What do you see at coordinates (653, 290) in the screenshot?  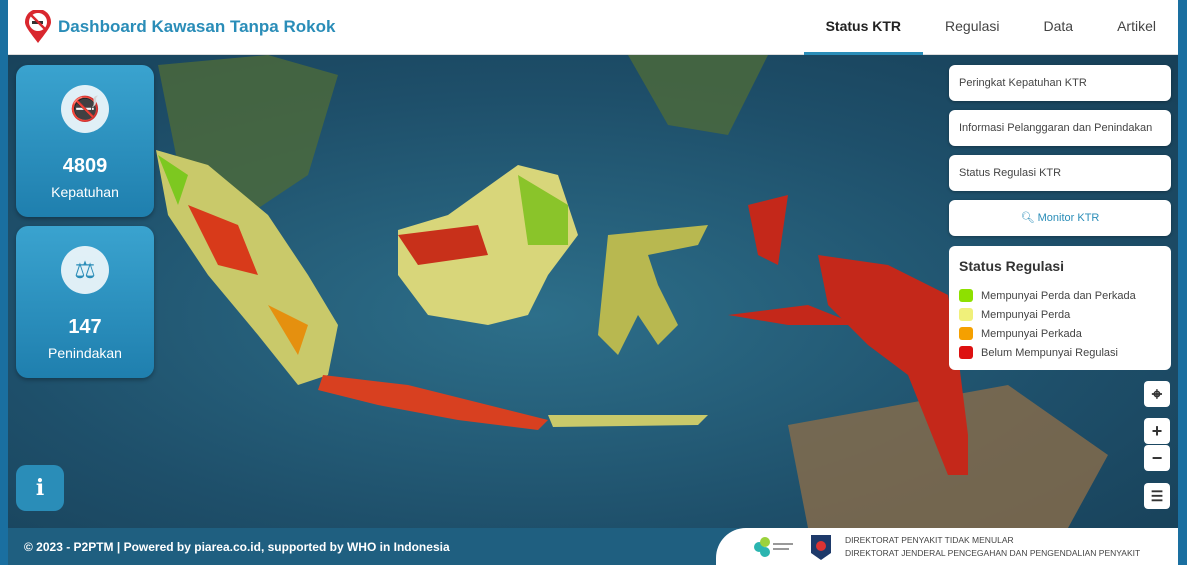 I see `sulawesi-region` at bounding box center [653, 290].